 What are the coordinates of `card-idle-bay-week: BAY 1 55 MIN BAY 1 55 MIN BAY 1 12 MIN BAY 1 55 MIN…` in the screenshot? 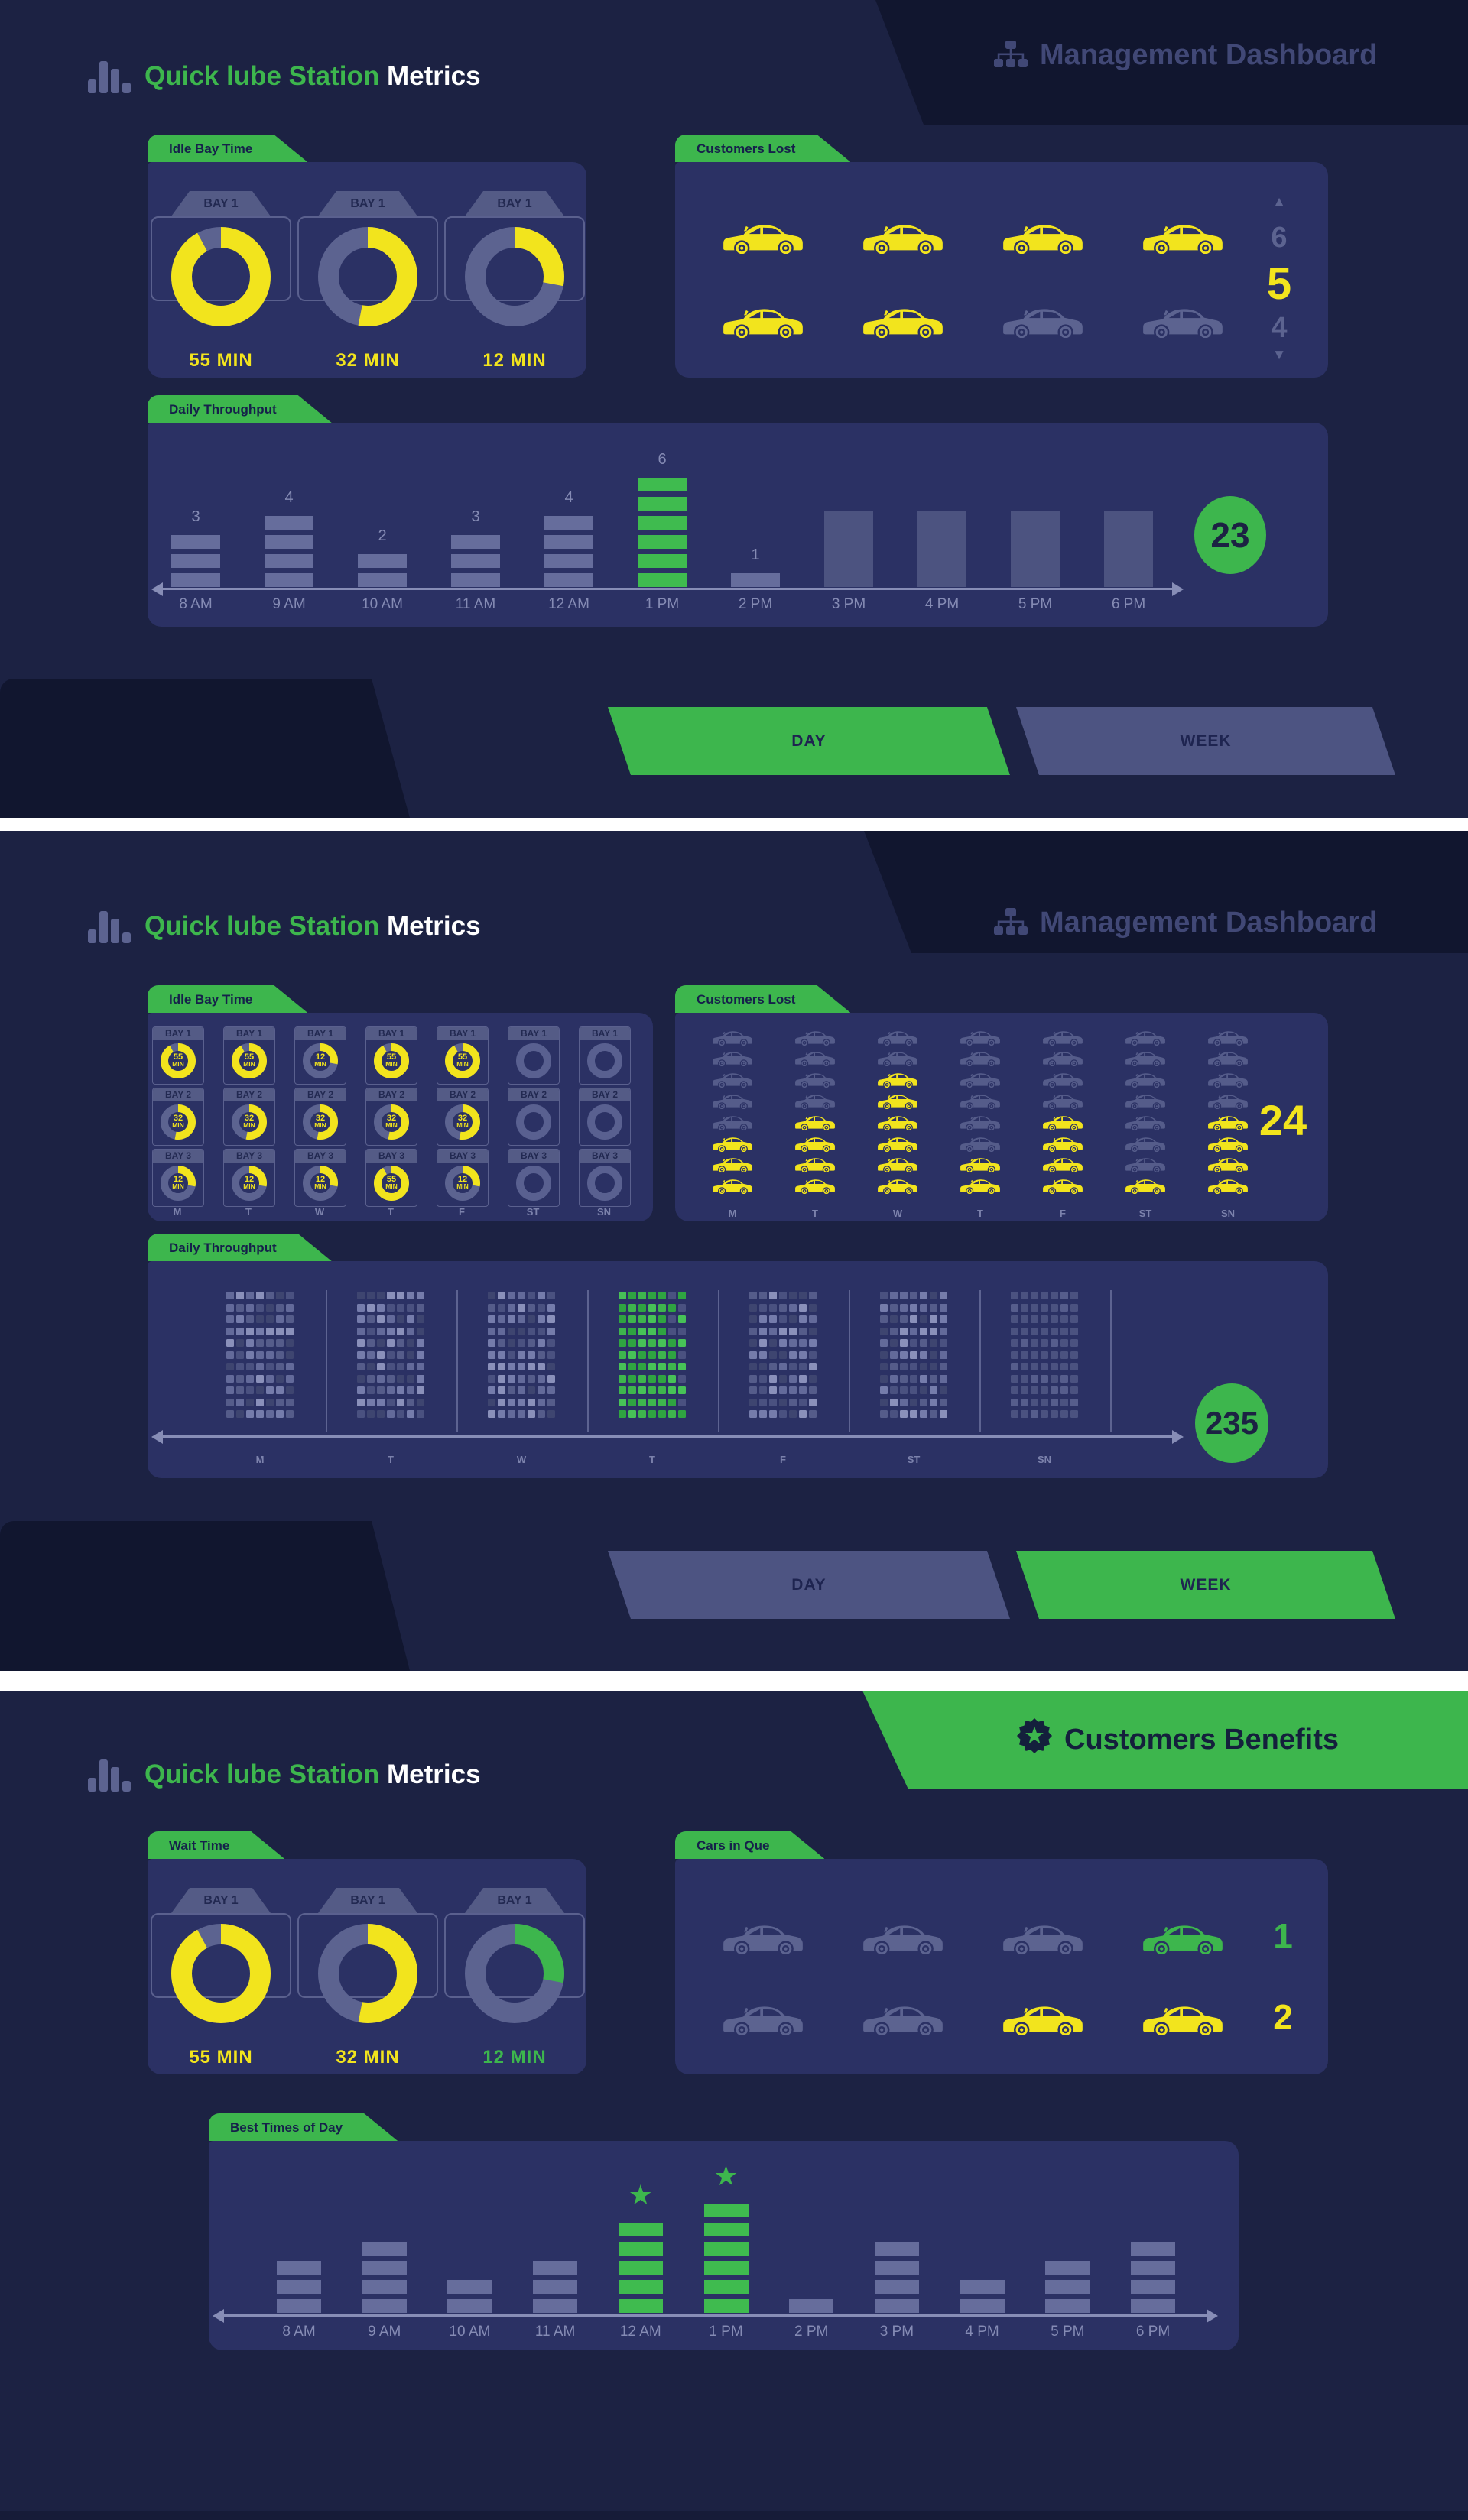 It's located at (400, 1117).